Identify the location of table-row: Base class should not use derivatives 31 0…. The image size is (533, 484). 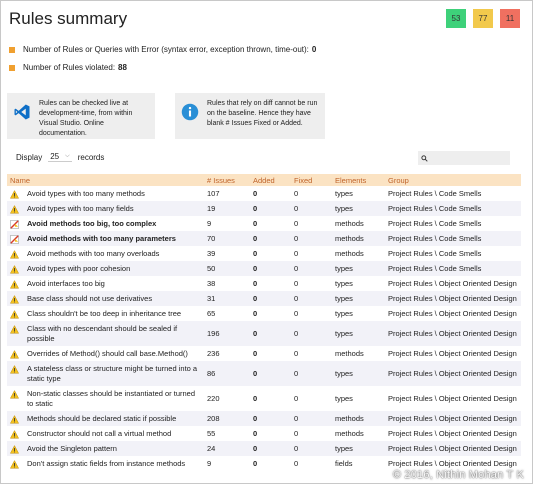
(264, 298).